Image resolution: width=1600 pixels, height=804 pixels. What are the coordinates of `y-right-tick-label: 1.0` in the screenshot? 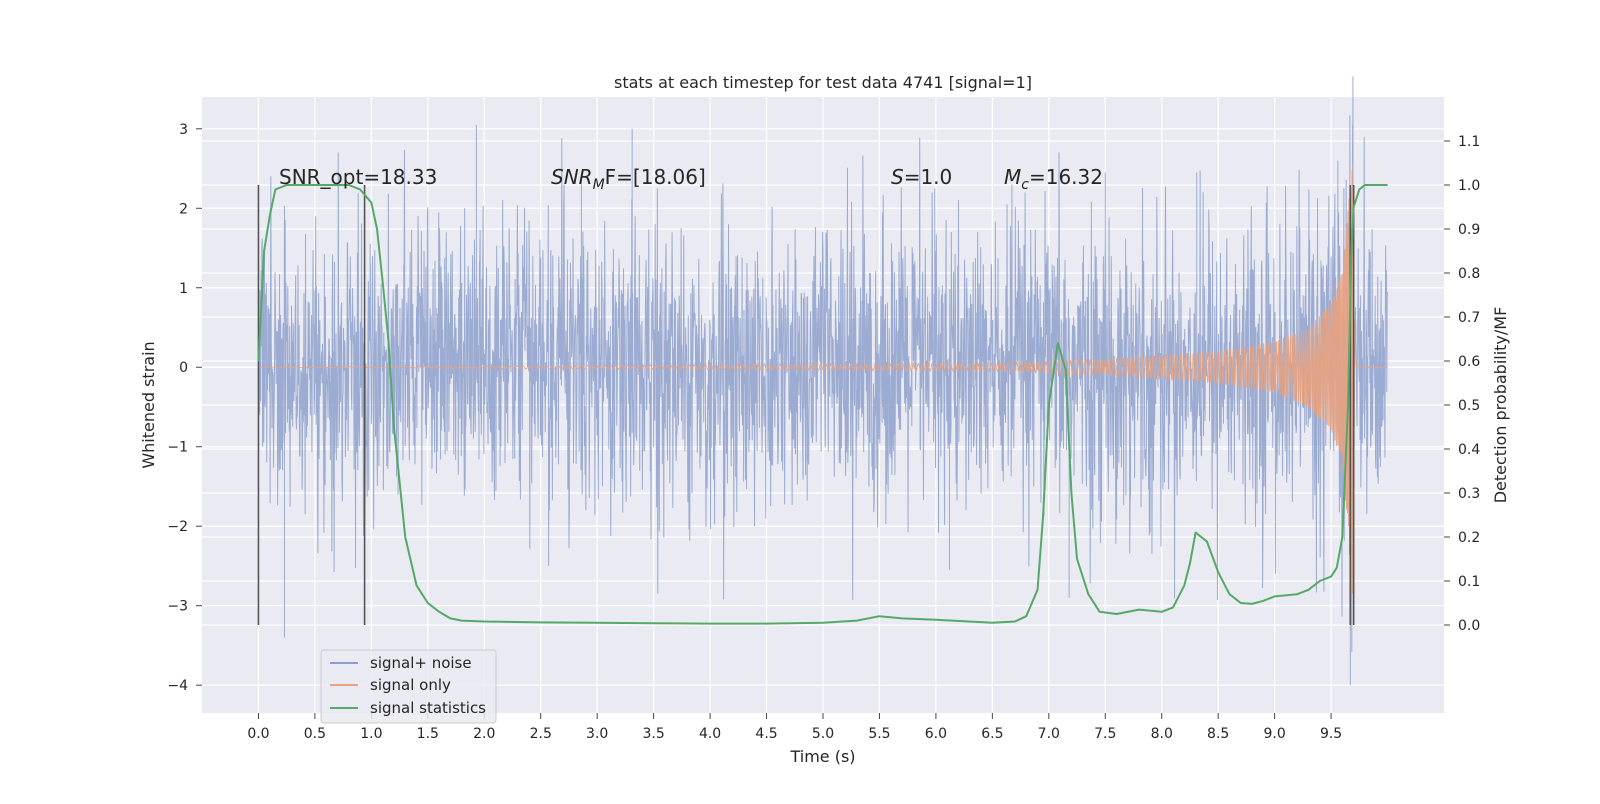 It's located at (1469, 186).